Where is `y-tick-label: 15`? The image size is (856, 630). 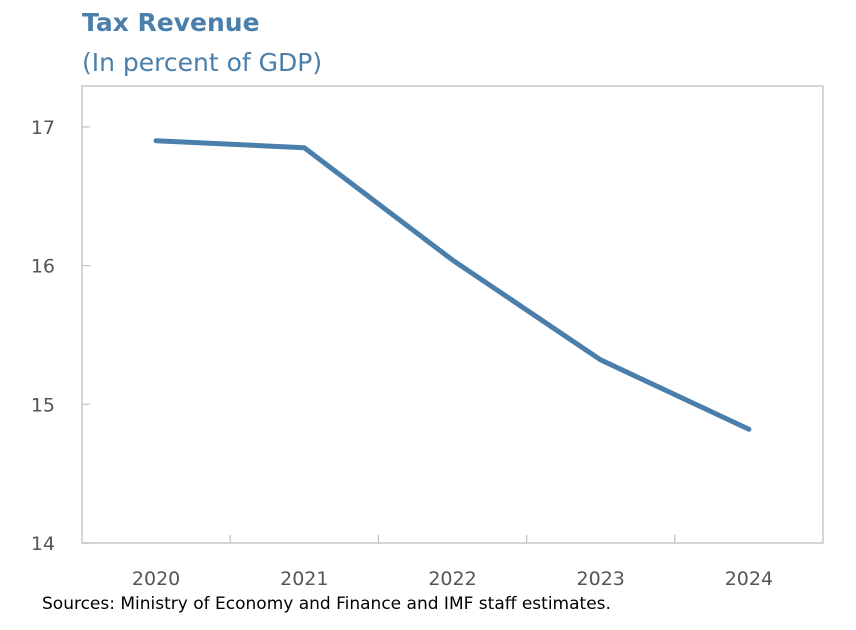 y-tick-label: 15 is located at coordinates (43, 405).